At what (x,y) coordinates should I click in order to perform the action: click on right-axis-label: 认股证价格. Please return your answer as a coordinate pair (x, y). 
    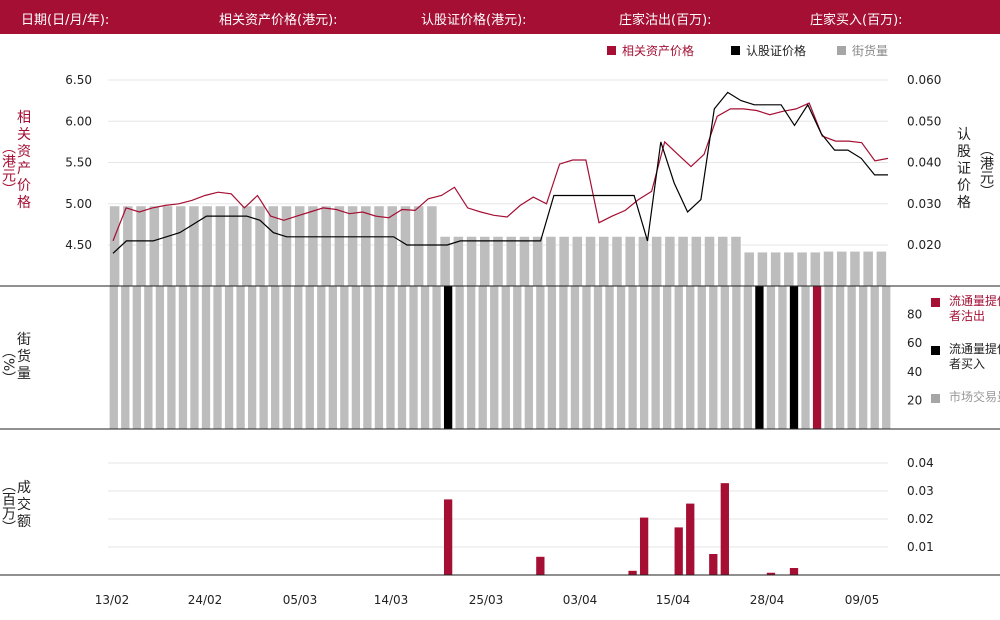
    Looking at the image, I should click on (964, 169).